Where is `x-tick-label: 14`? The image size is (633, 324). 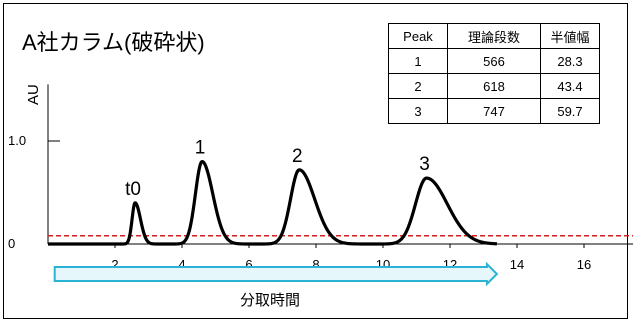 x-tick-label: 14 is located at coordinates (517, 264).